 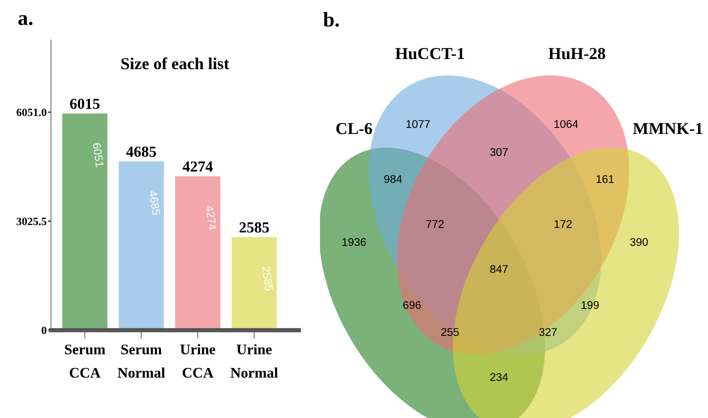 I want to click on text: 772, so click(x=435, y=224).